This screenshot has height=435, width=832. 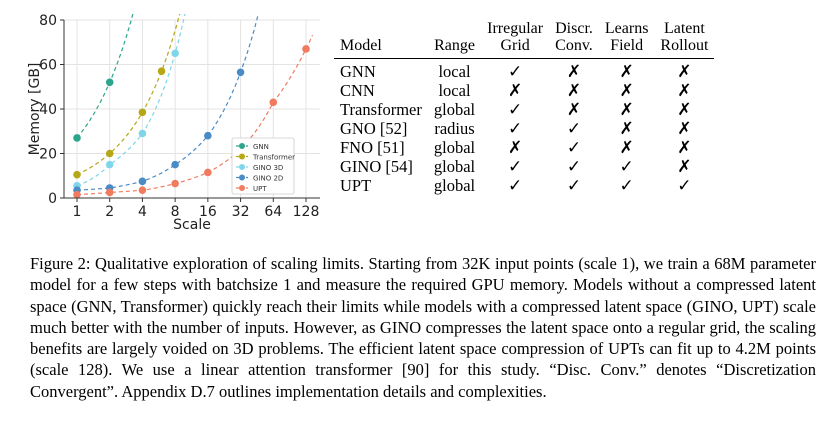 I want to click on x-tick-label: 128, so click(x=306, y=212).